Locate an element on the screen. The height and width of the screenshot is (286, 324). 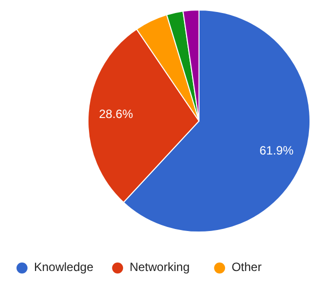
legend-label: Knowledge is located at coordinates (64, 267).